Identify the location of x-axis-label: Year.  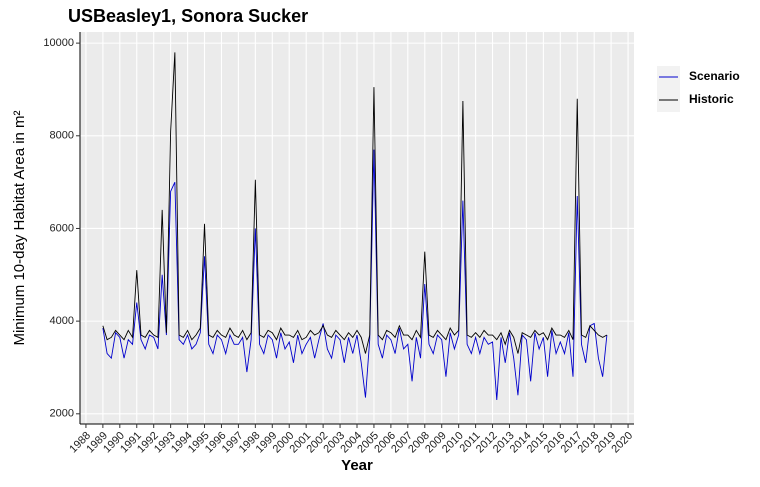
(357, 465).